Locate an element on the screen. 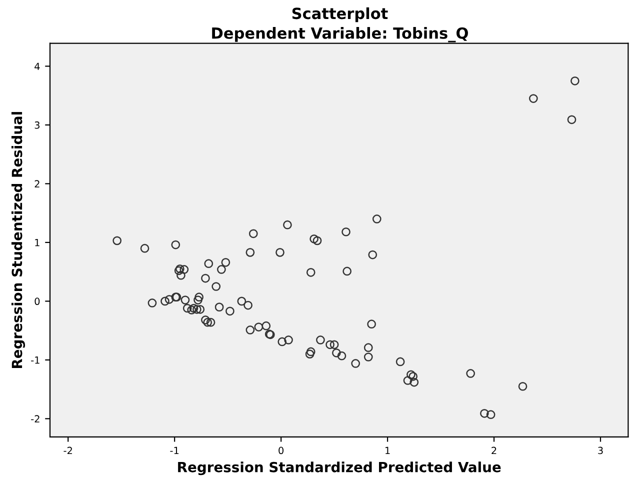 Image resolution: width=641 pixels, height=492 pixels. y-tick-label: -2 is located at coordinates (35, 418).